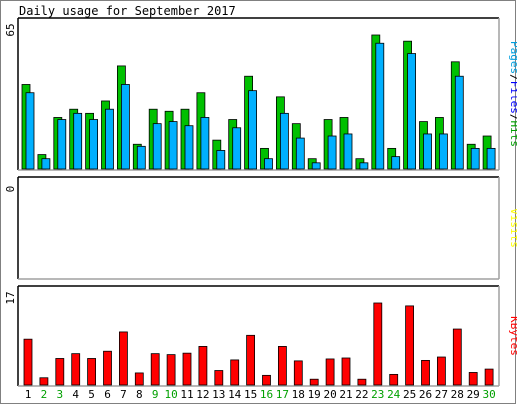 Image resolution: width=517 pixels, height=405 pixels. What do you see at coordinates (409, 394) in the screenshot?
I see `x-label-day-25: 25` at bounding box center [409, 394].